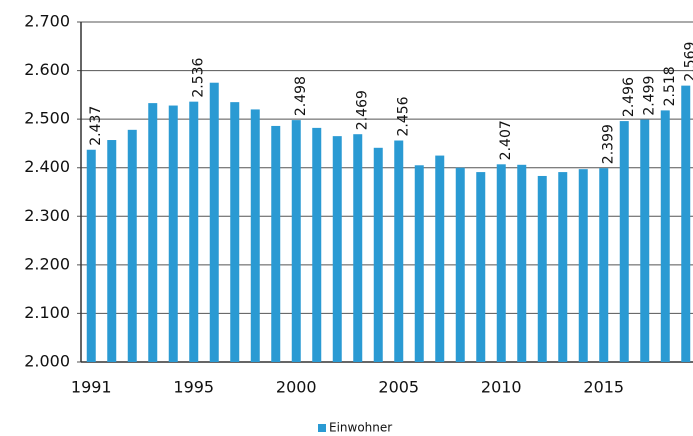  Describe the element at coordinates (296, 387) in the screenshot. I see `x-tick-label: 2000` at that location.